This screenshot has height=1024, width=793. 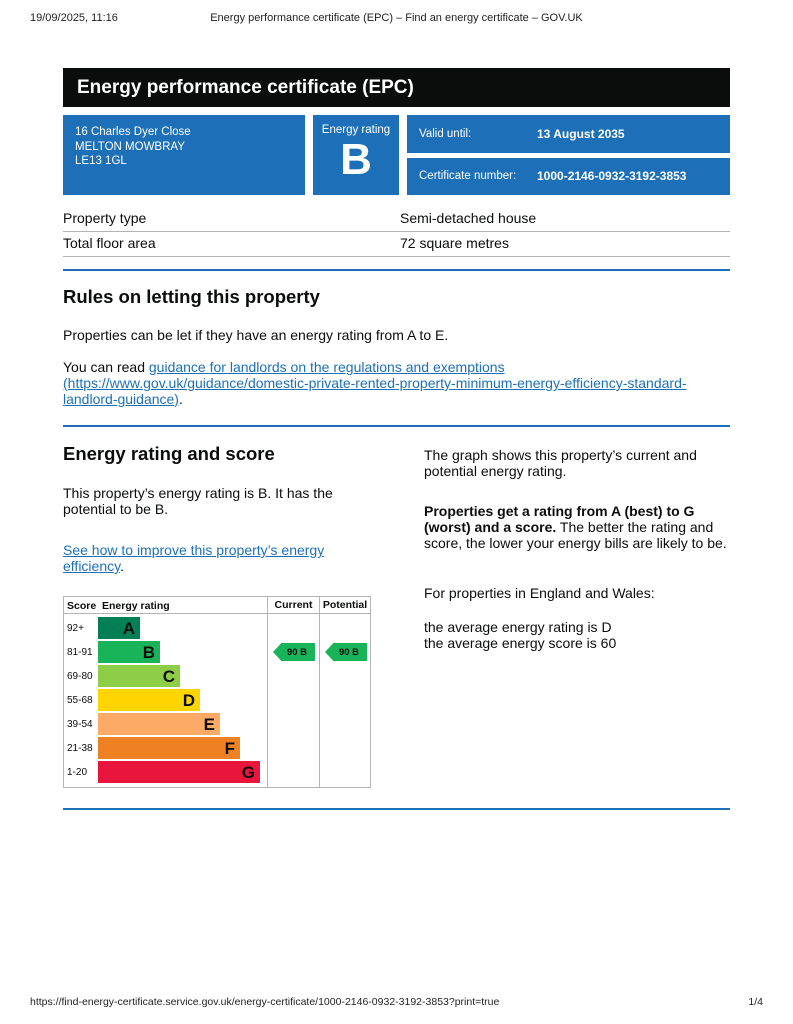 What do you see at coordinates (169, 453) in the screenshot?
I see `rating-heading: Energy rating and score` at bounding box center [169, 453].